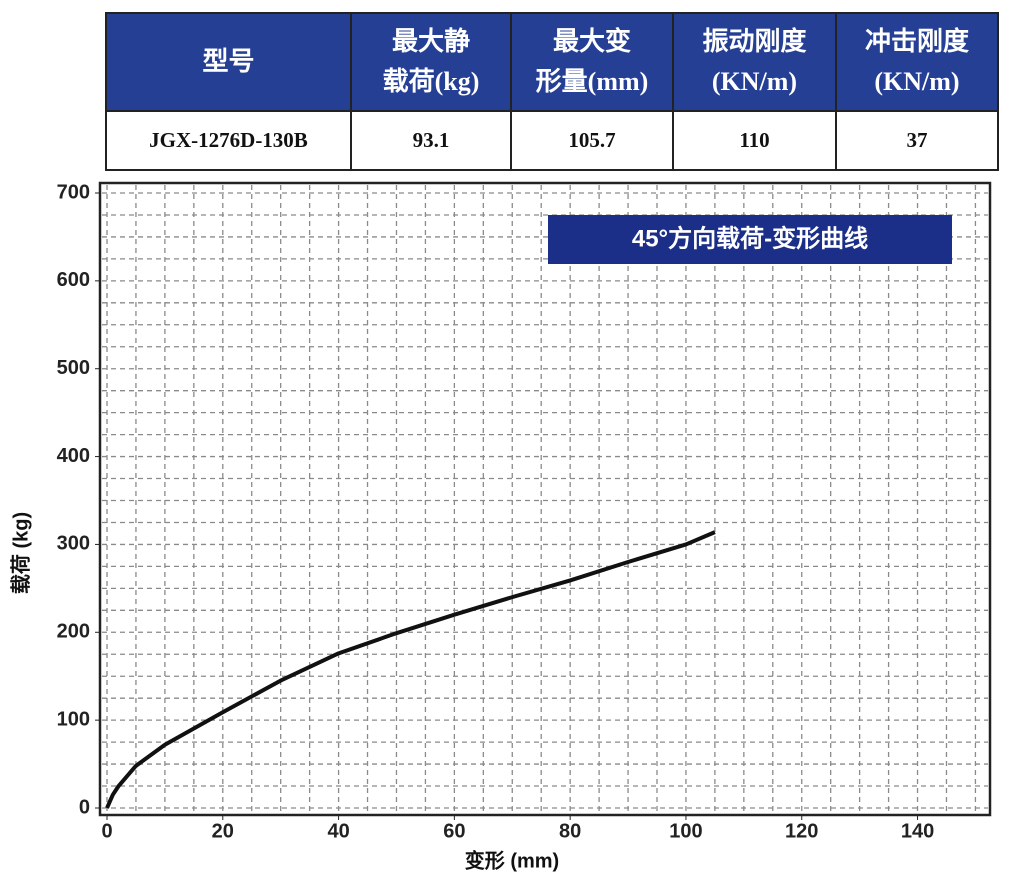 This screenshot has height=885, width=1011. I want to click on x-tick-label: 100, so click(685, 831).